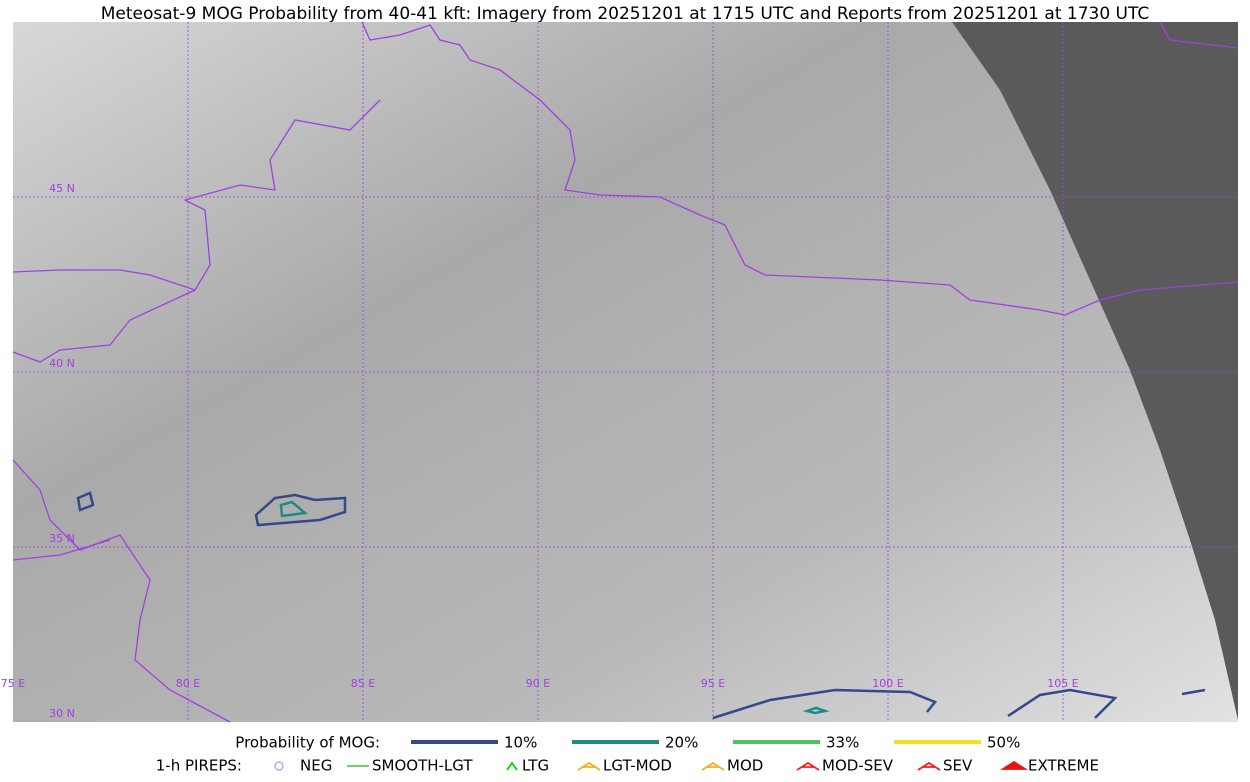 This screenshot has height=782, width=1250. Describe the element at coordinates (637, 766) in the screenshot. I see `legend-label: LGT-MOD` at that location.